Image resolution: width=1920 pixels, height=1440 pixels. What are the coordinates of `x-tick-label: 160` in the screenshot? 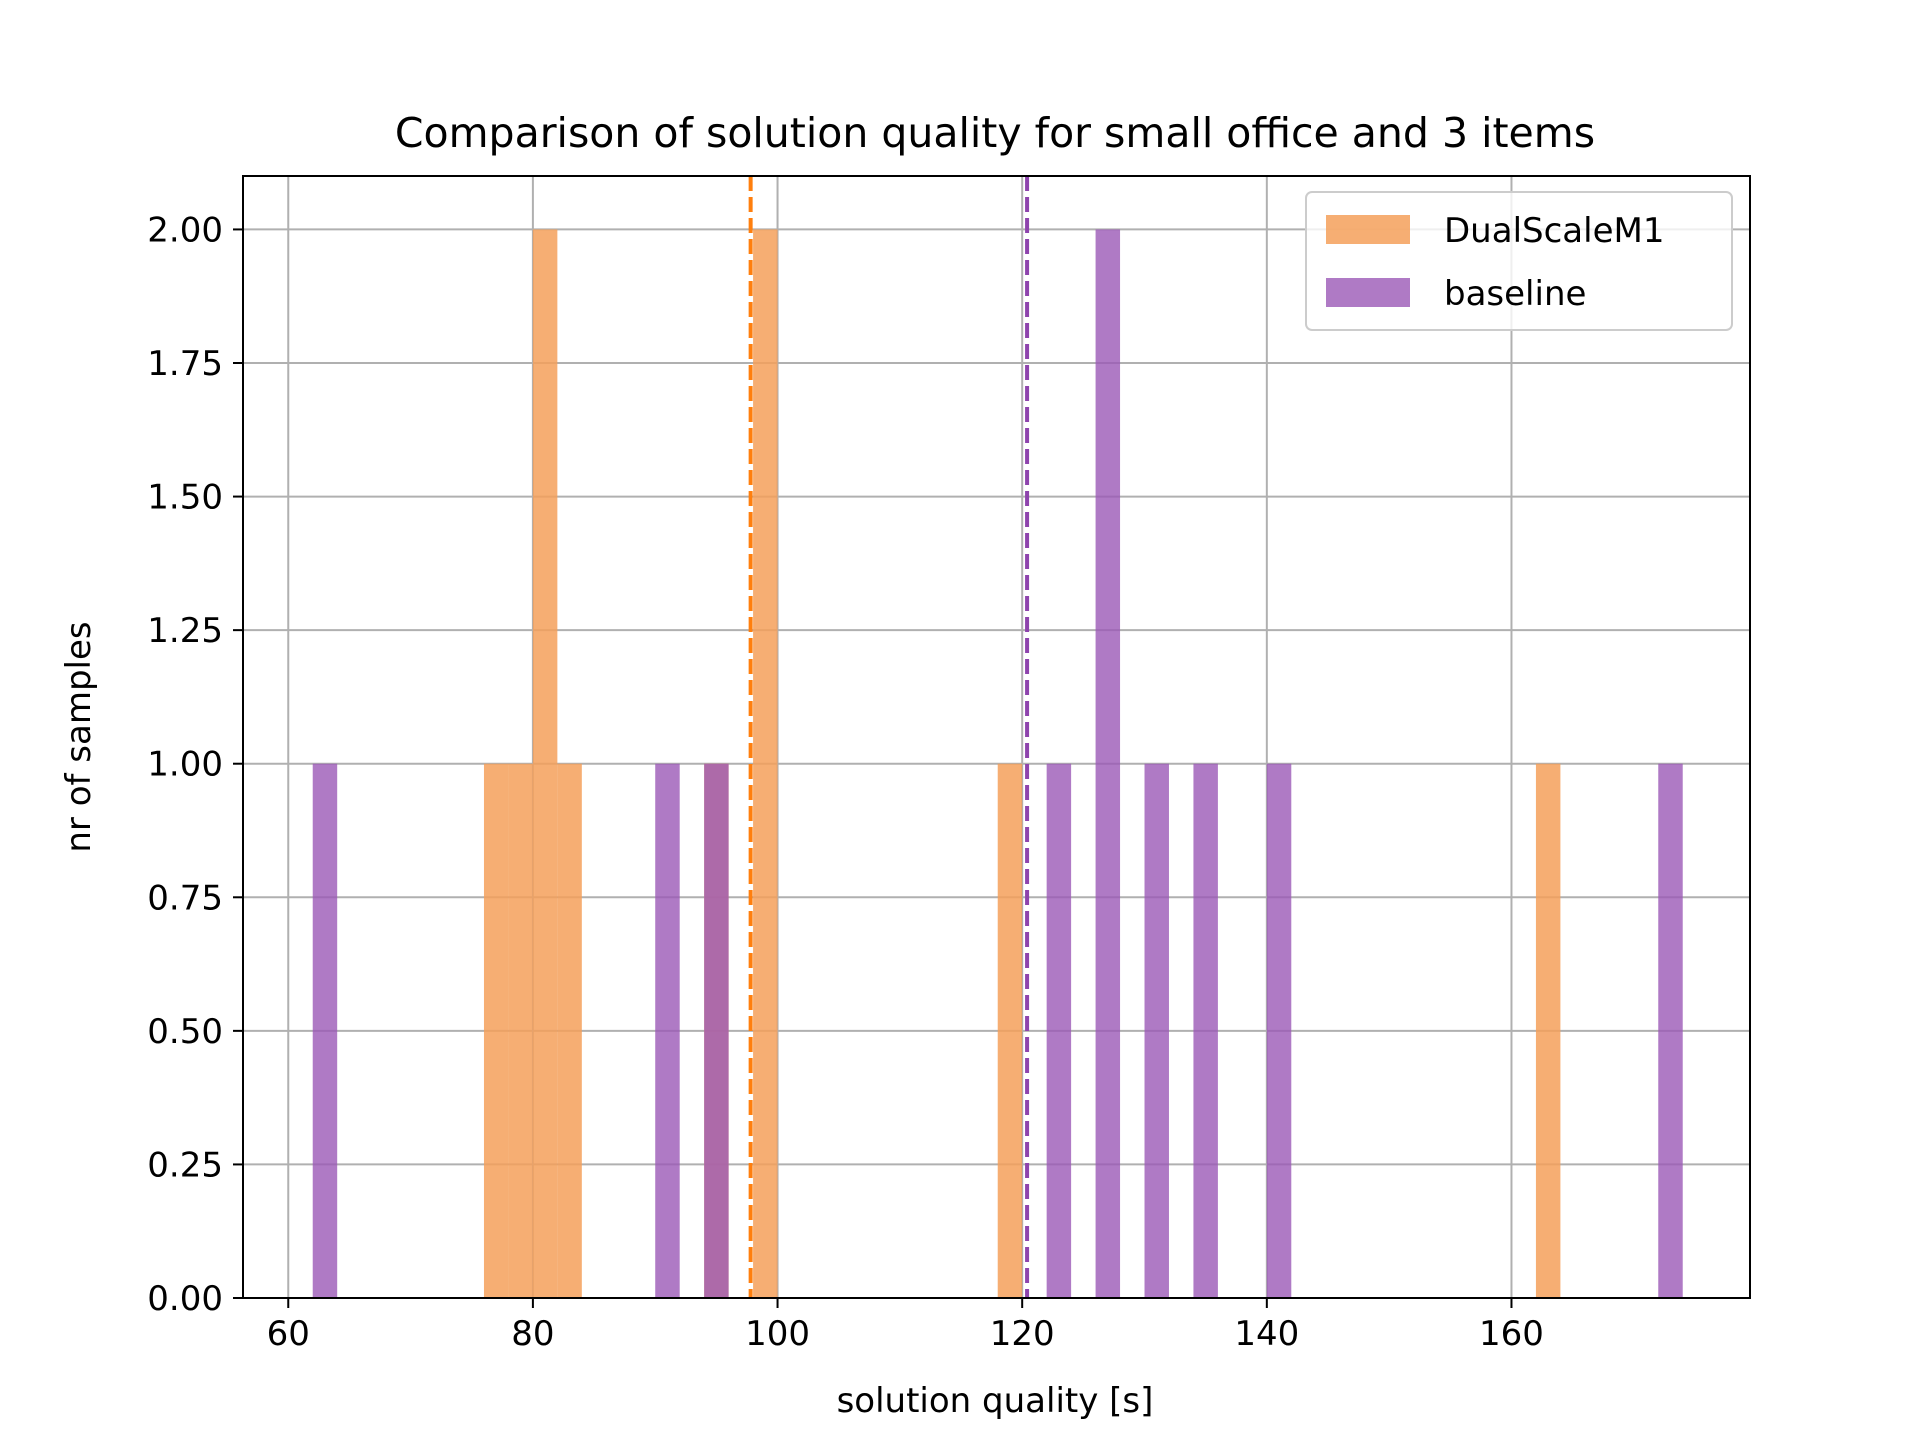 It's located at (1511, 1334).